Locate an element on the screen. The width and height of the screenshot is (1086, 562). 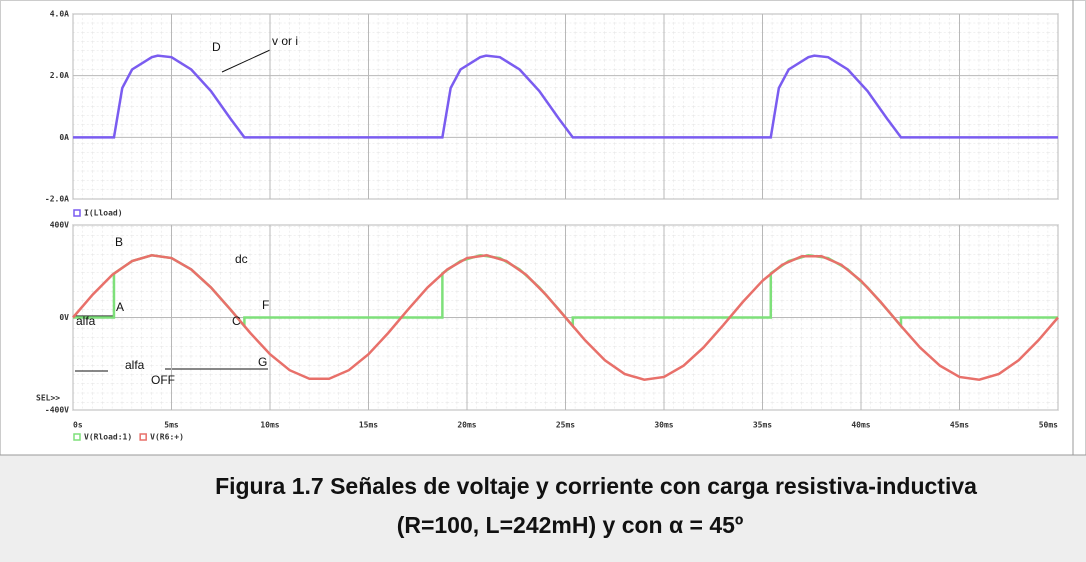
y-tick-label: -400V is located at coordinates (57, 410).